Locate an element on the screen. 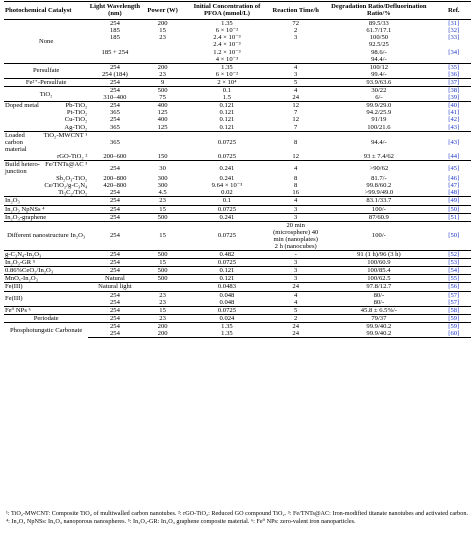 This screenshot has width=474, height=540. cell-ref: [37] is located at coordinates (453, 82).